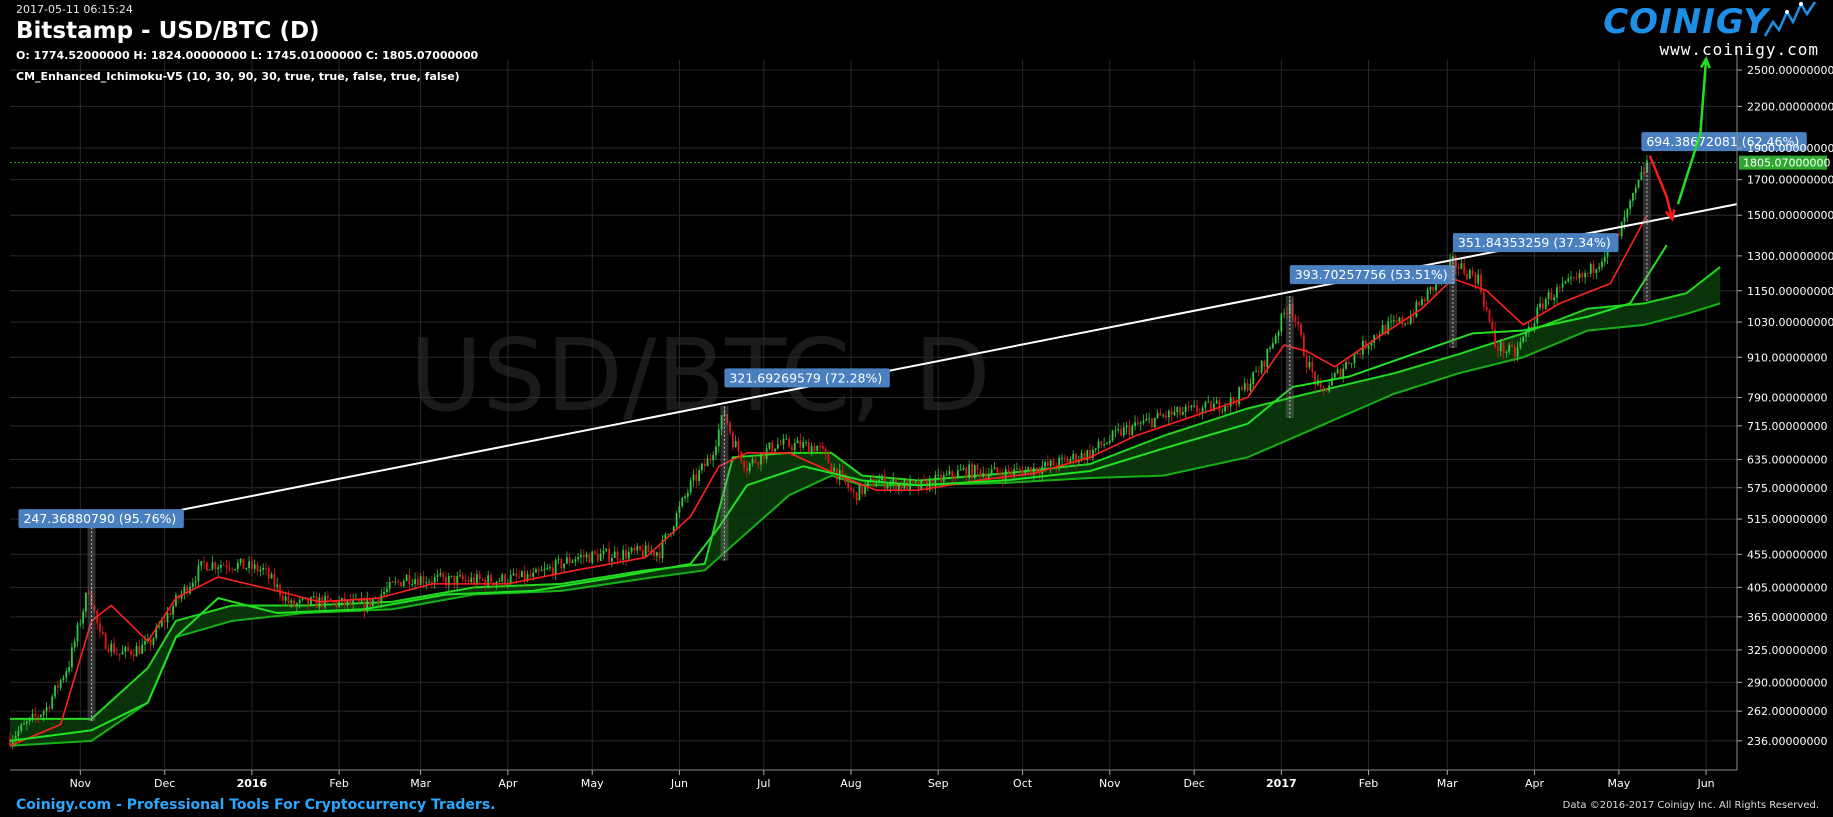  What do you see at coordinates (1787, 650) in the screenshot?
I see `y-tick-label: 325.00000000` at bounding box center [1787, 650].